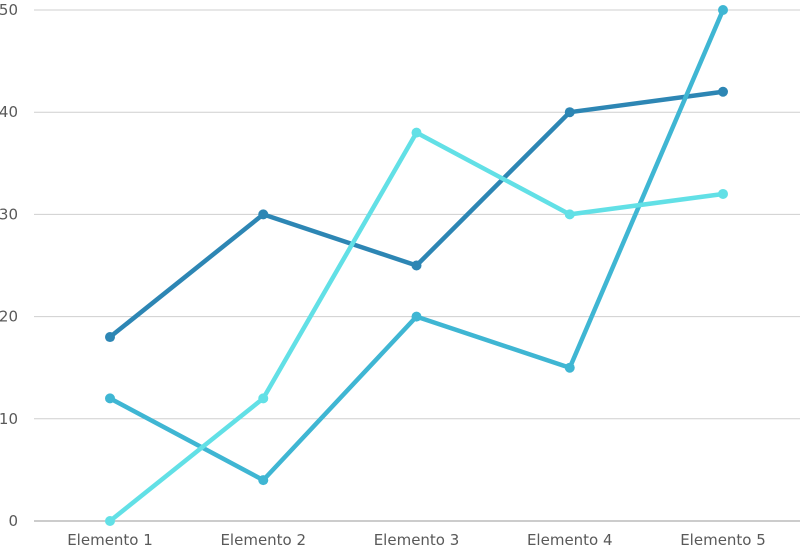  I want to click on y-tick-label: 40, so click(9, 112).